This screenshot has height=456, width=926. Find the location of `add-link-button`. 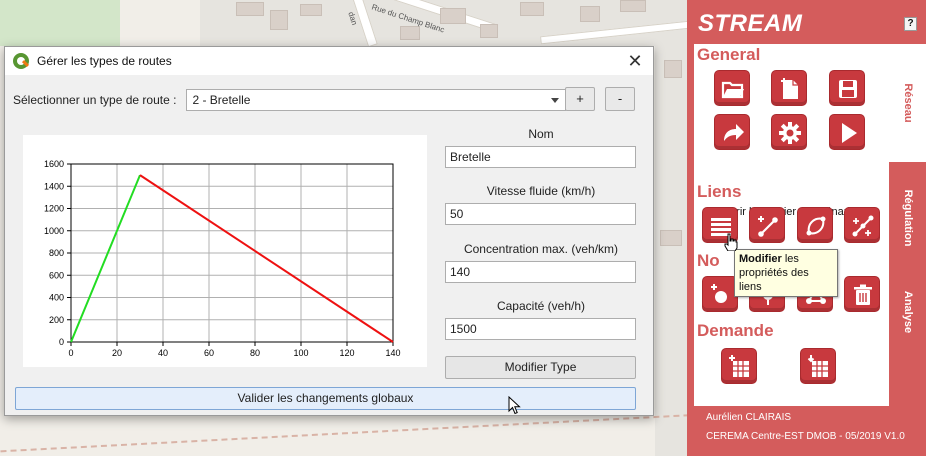

add-link-button is located at coordinates (767, 225).